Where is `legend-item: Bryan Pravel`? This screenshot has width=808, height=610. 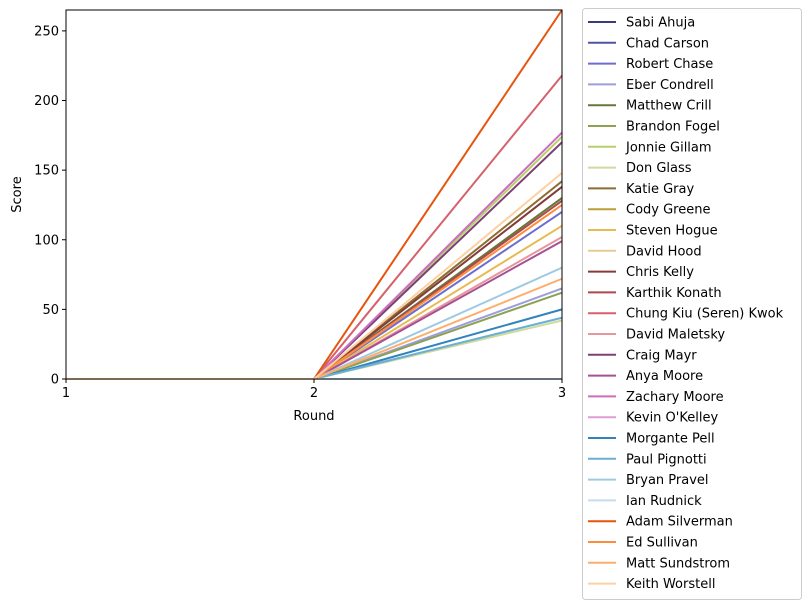
legend-item: Bryan Pravel is located at coordinates (648, 480).